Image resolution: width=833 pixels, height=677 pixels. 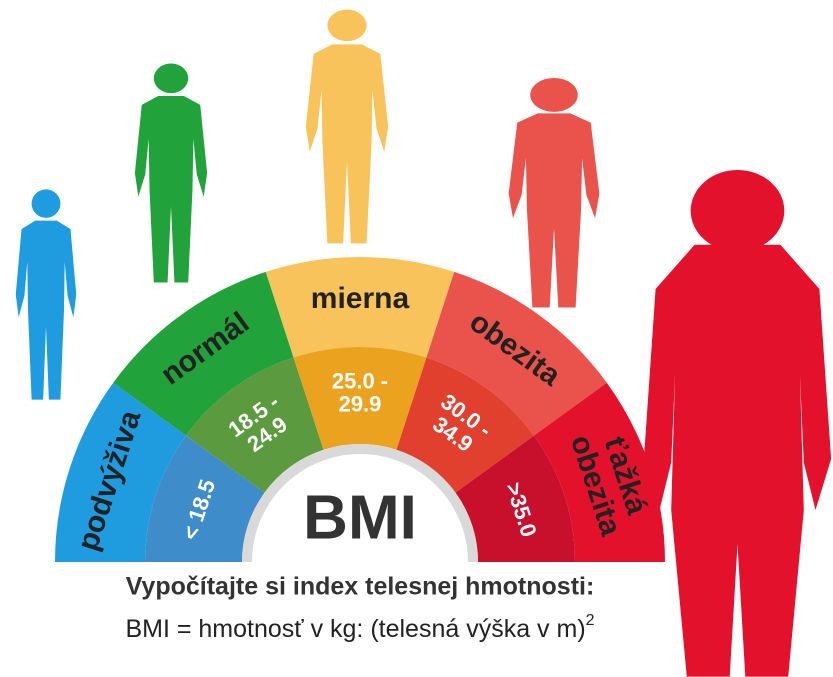 What do you see at coordinates (355, 629) in the screenshot?
I see `formula-text: BMI = hmotnosť v kg: (telesná výška v m)` at bounding box center [355, 629].